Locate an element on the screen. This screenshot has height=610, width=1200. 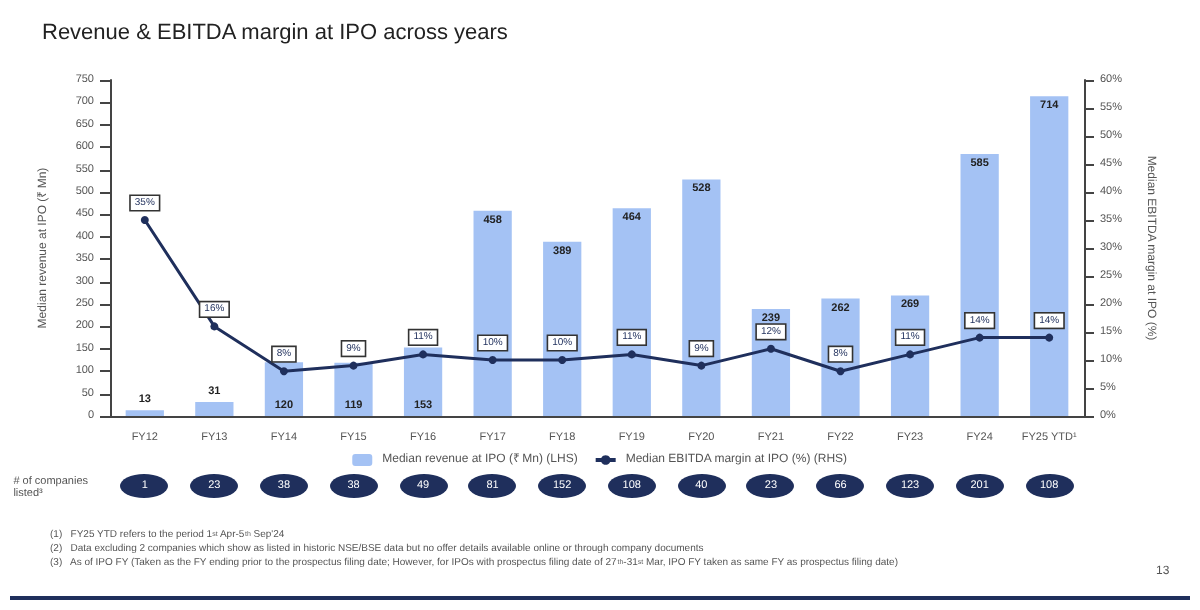
chart-title: Revenue & EBITDA margin at IPO across years is located at coordinates (275, 33).